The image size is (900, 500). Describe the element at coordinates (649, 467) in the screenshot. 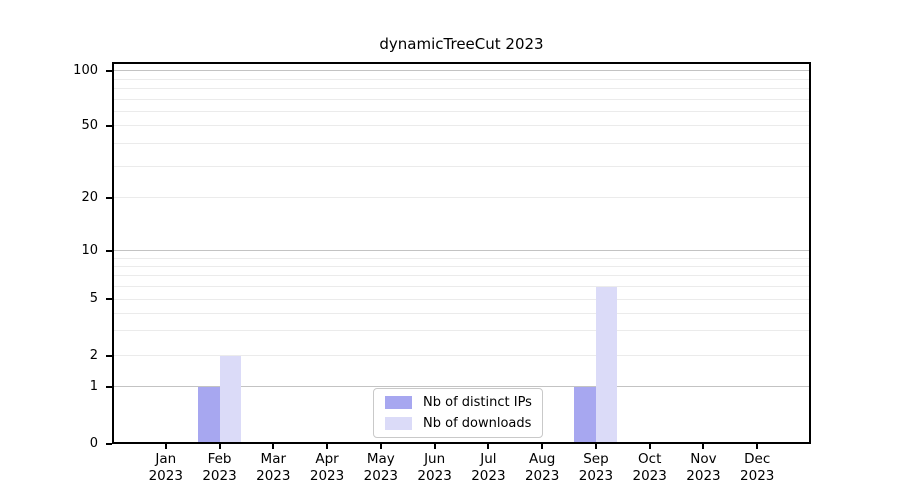

I see `x-tick-label-10: Oct 2023` at that location.